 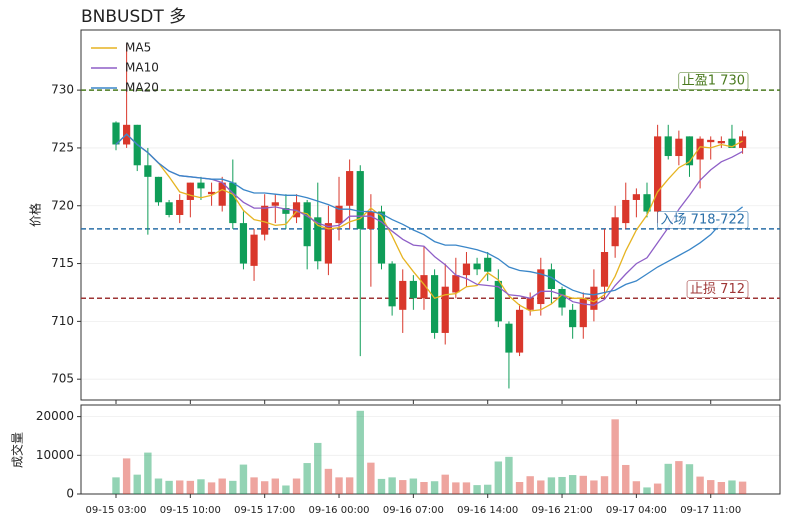 What do you see at coordinates (35, 215) in the screenshot?
I see `y-axis-label: 价格` at bounding box center [35, 215].